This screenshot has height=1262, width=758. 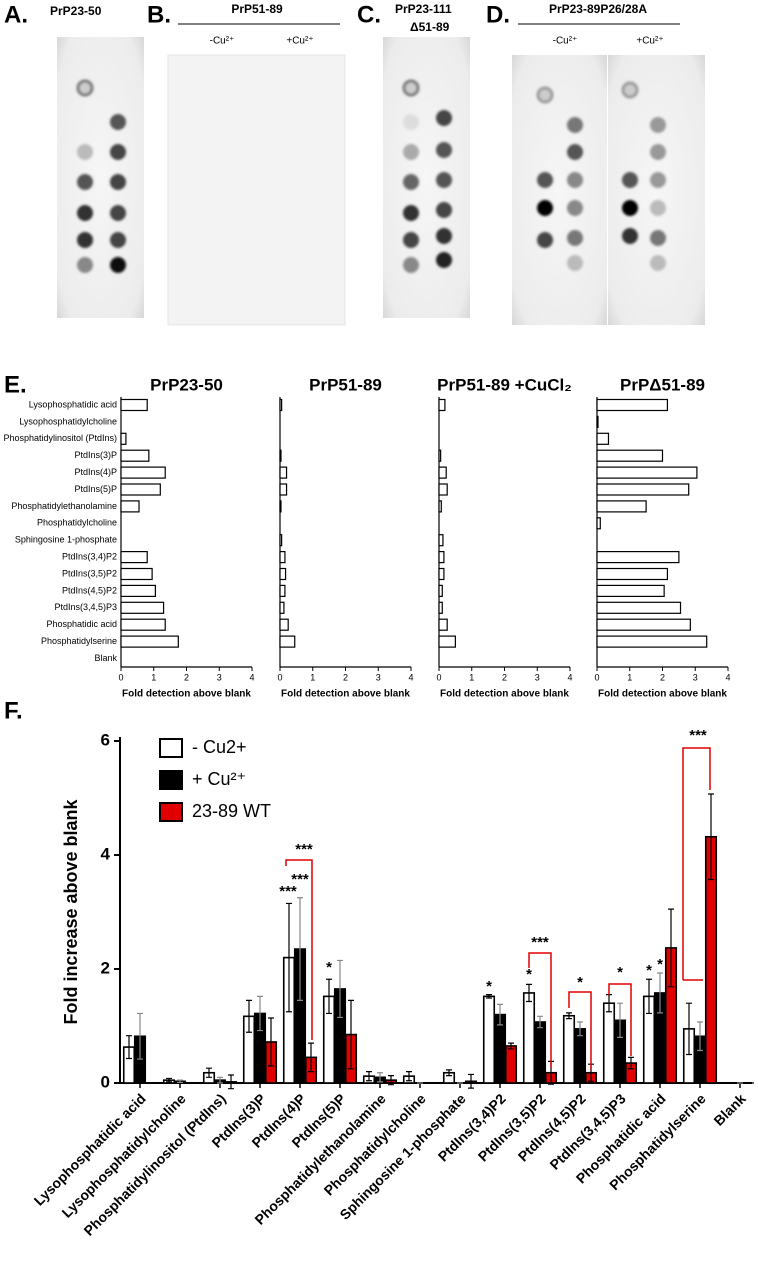 I want to click on panel-label: E., so click(x=15, y=384).